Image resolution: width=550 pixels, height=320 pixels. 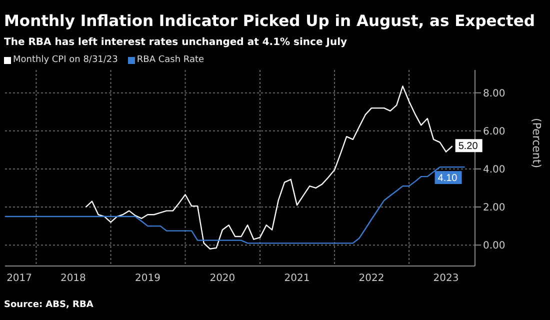 I want to click on x-tick-label: 2023, so click(x=446, y=278).